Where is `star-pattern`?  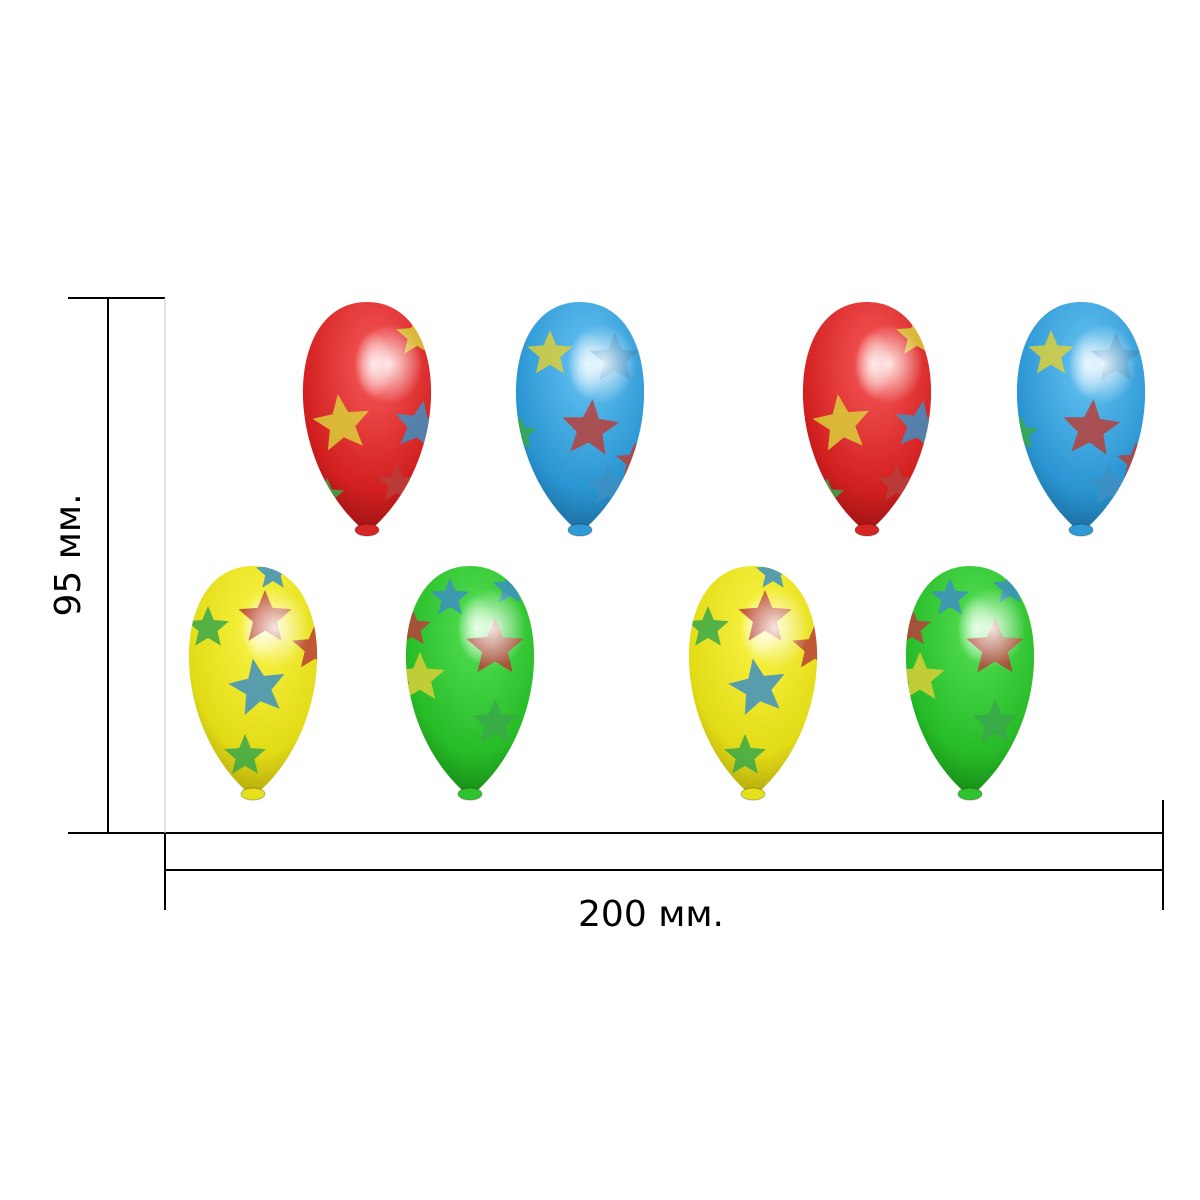 star-pattern is located at coordinates (253, 670).